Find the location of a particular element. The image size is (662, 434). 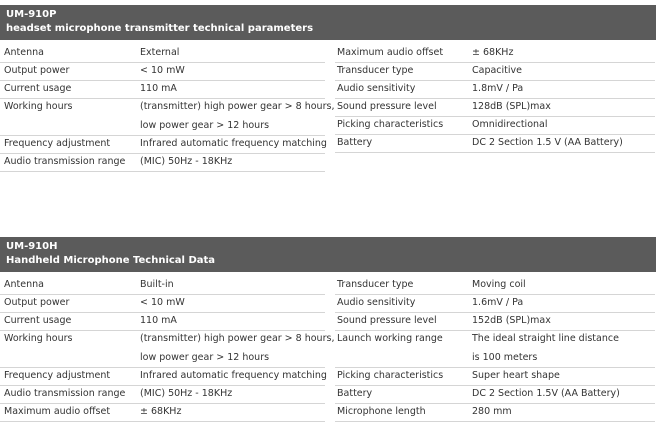

spec-value: External is located at coordinates (160, 52).